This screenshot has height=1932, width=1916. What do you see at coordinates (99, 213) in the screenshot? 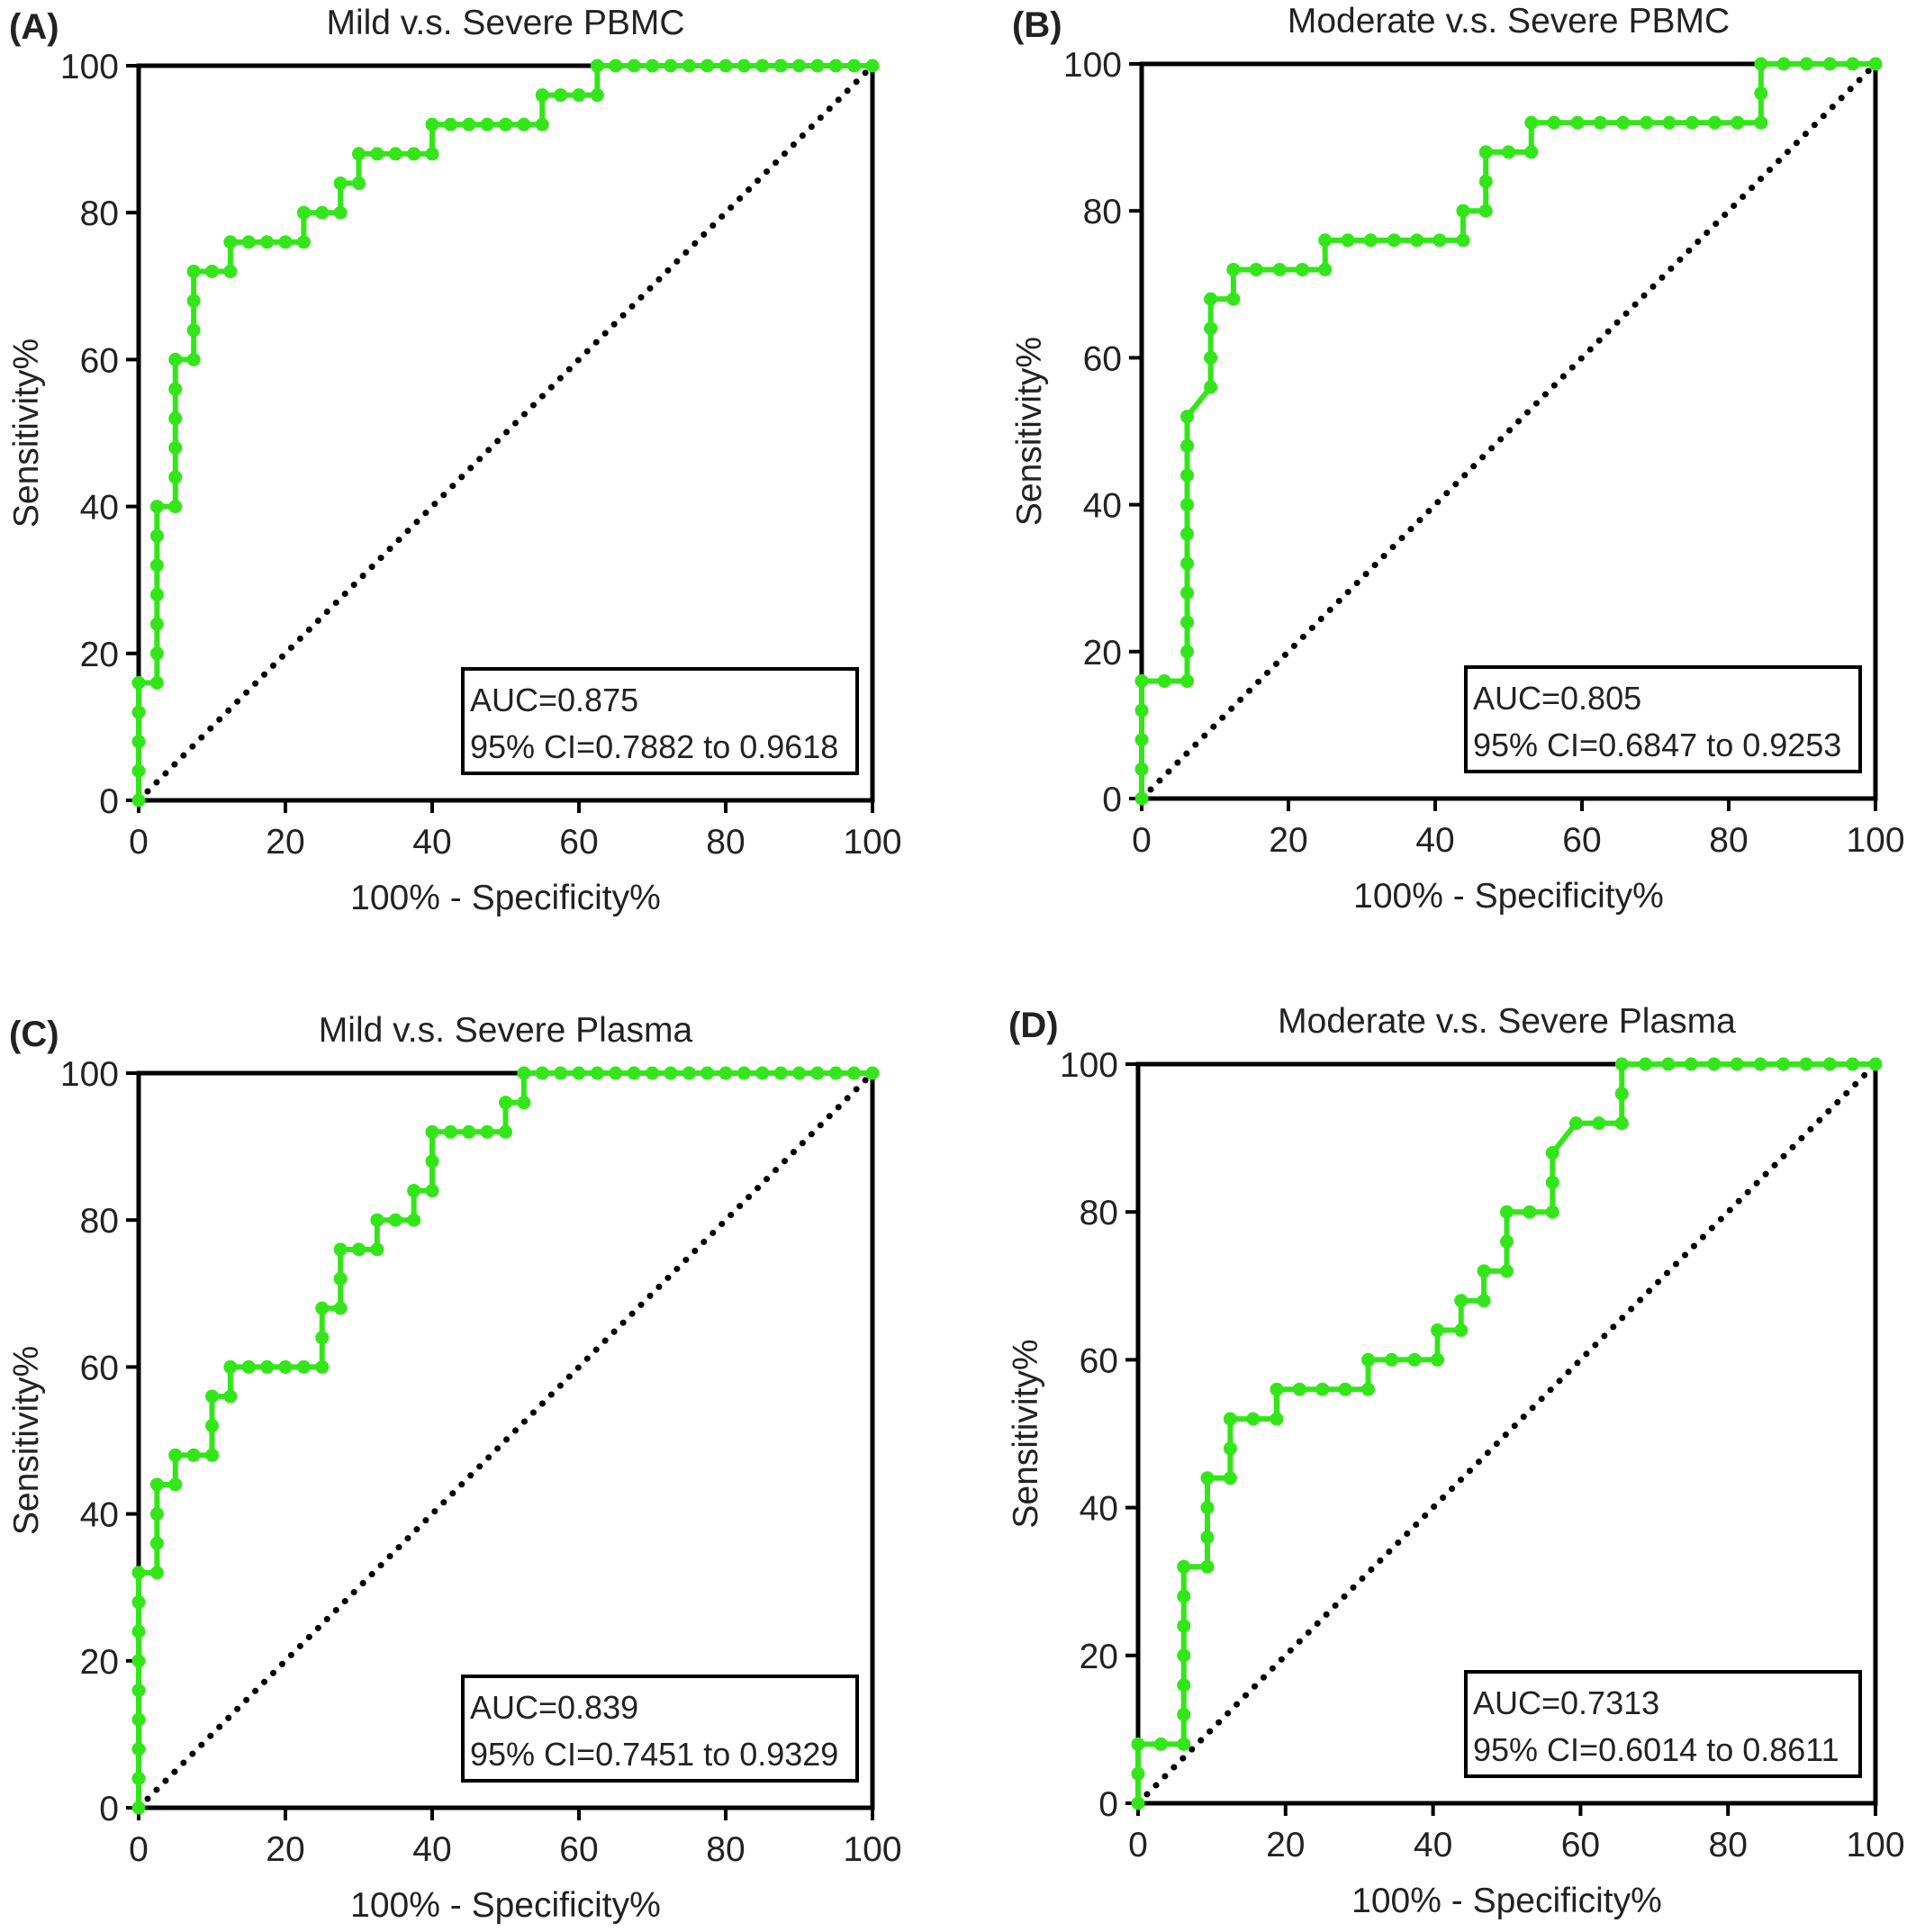
I see `chart-0-ytick-label-4: 80` at bounding box center [99, 213].